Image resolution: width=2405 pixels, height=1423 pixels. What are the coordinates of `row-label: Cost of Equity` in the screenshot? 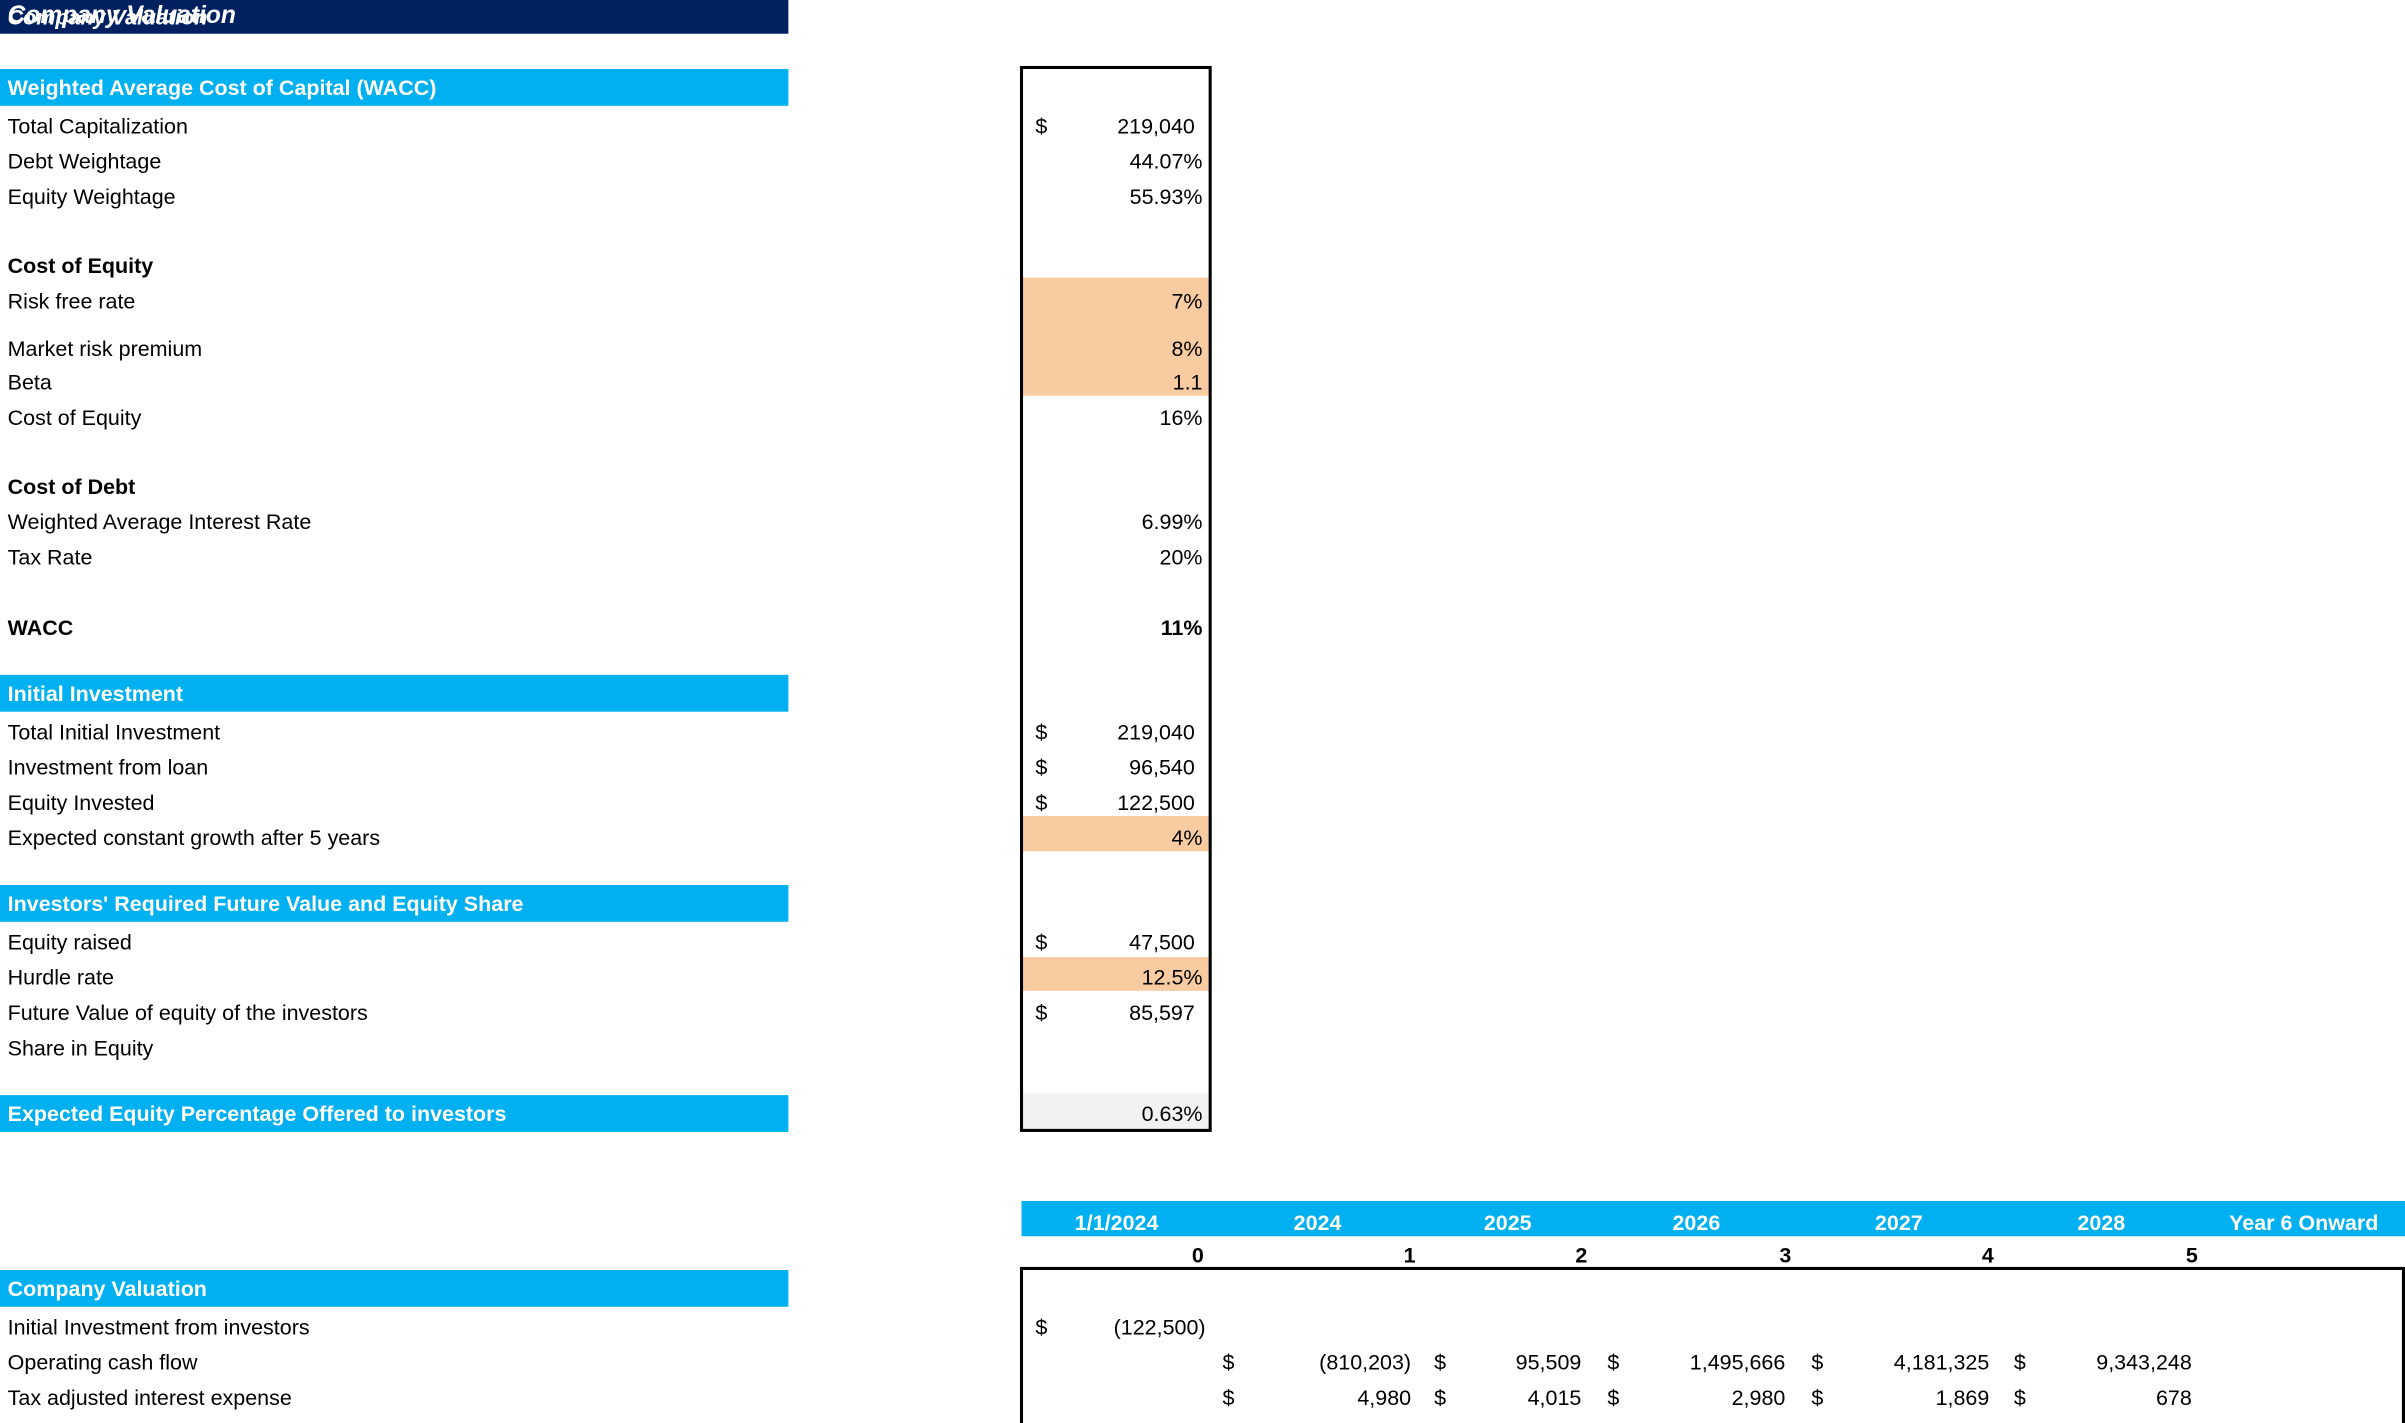 It's located at (74, 417).